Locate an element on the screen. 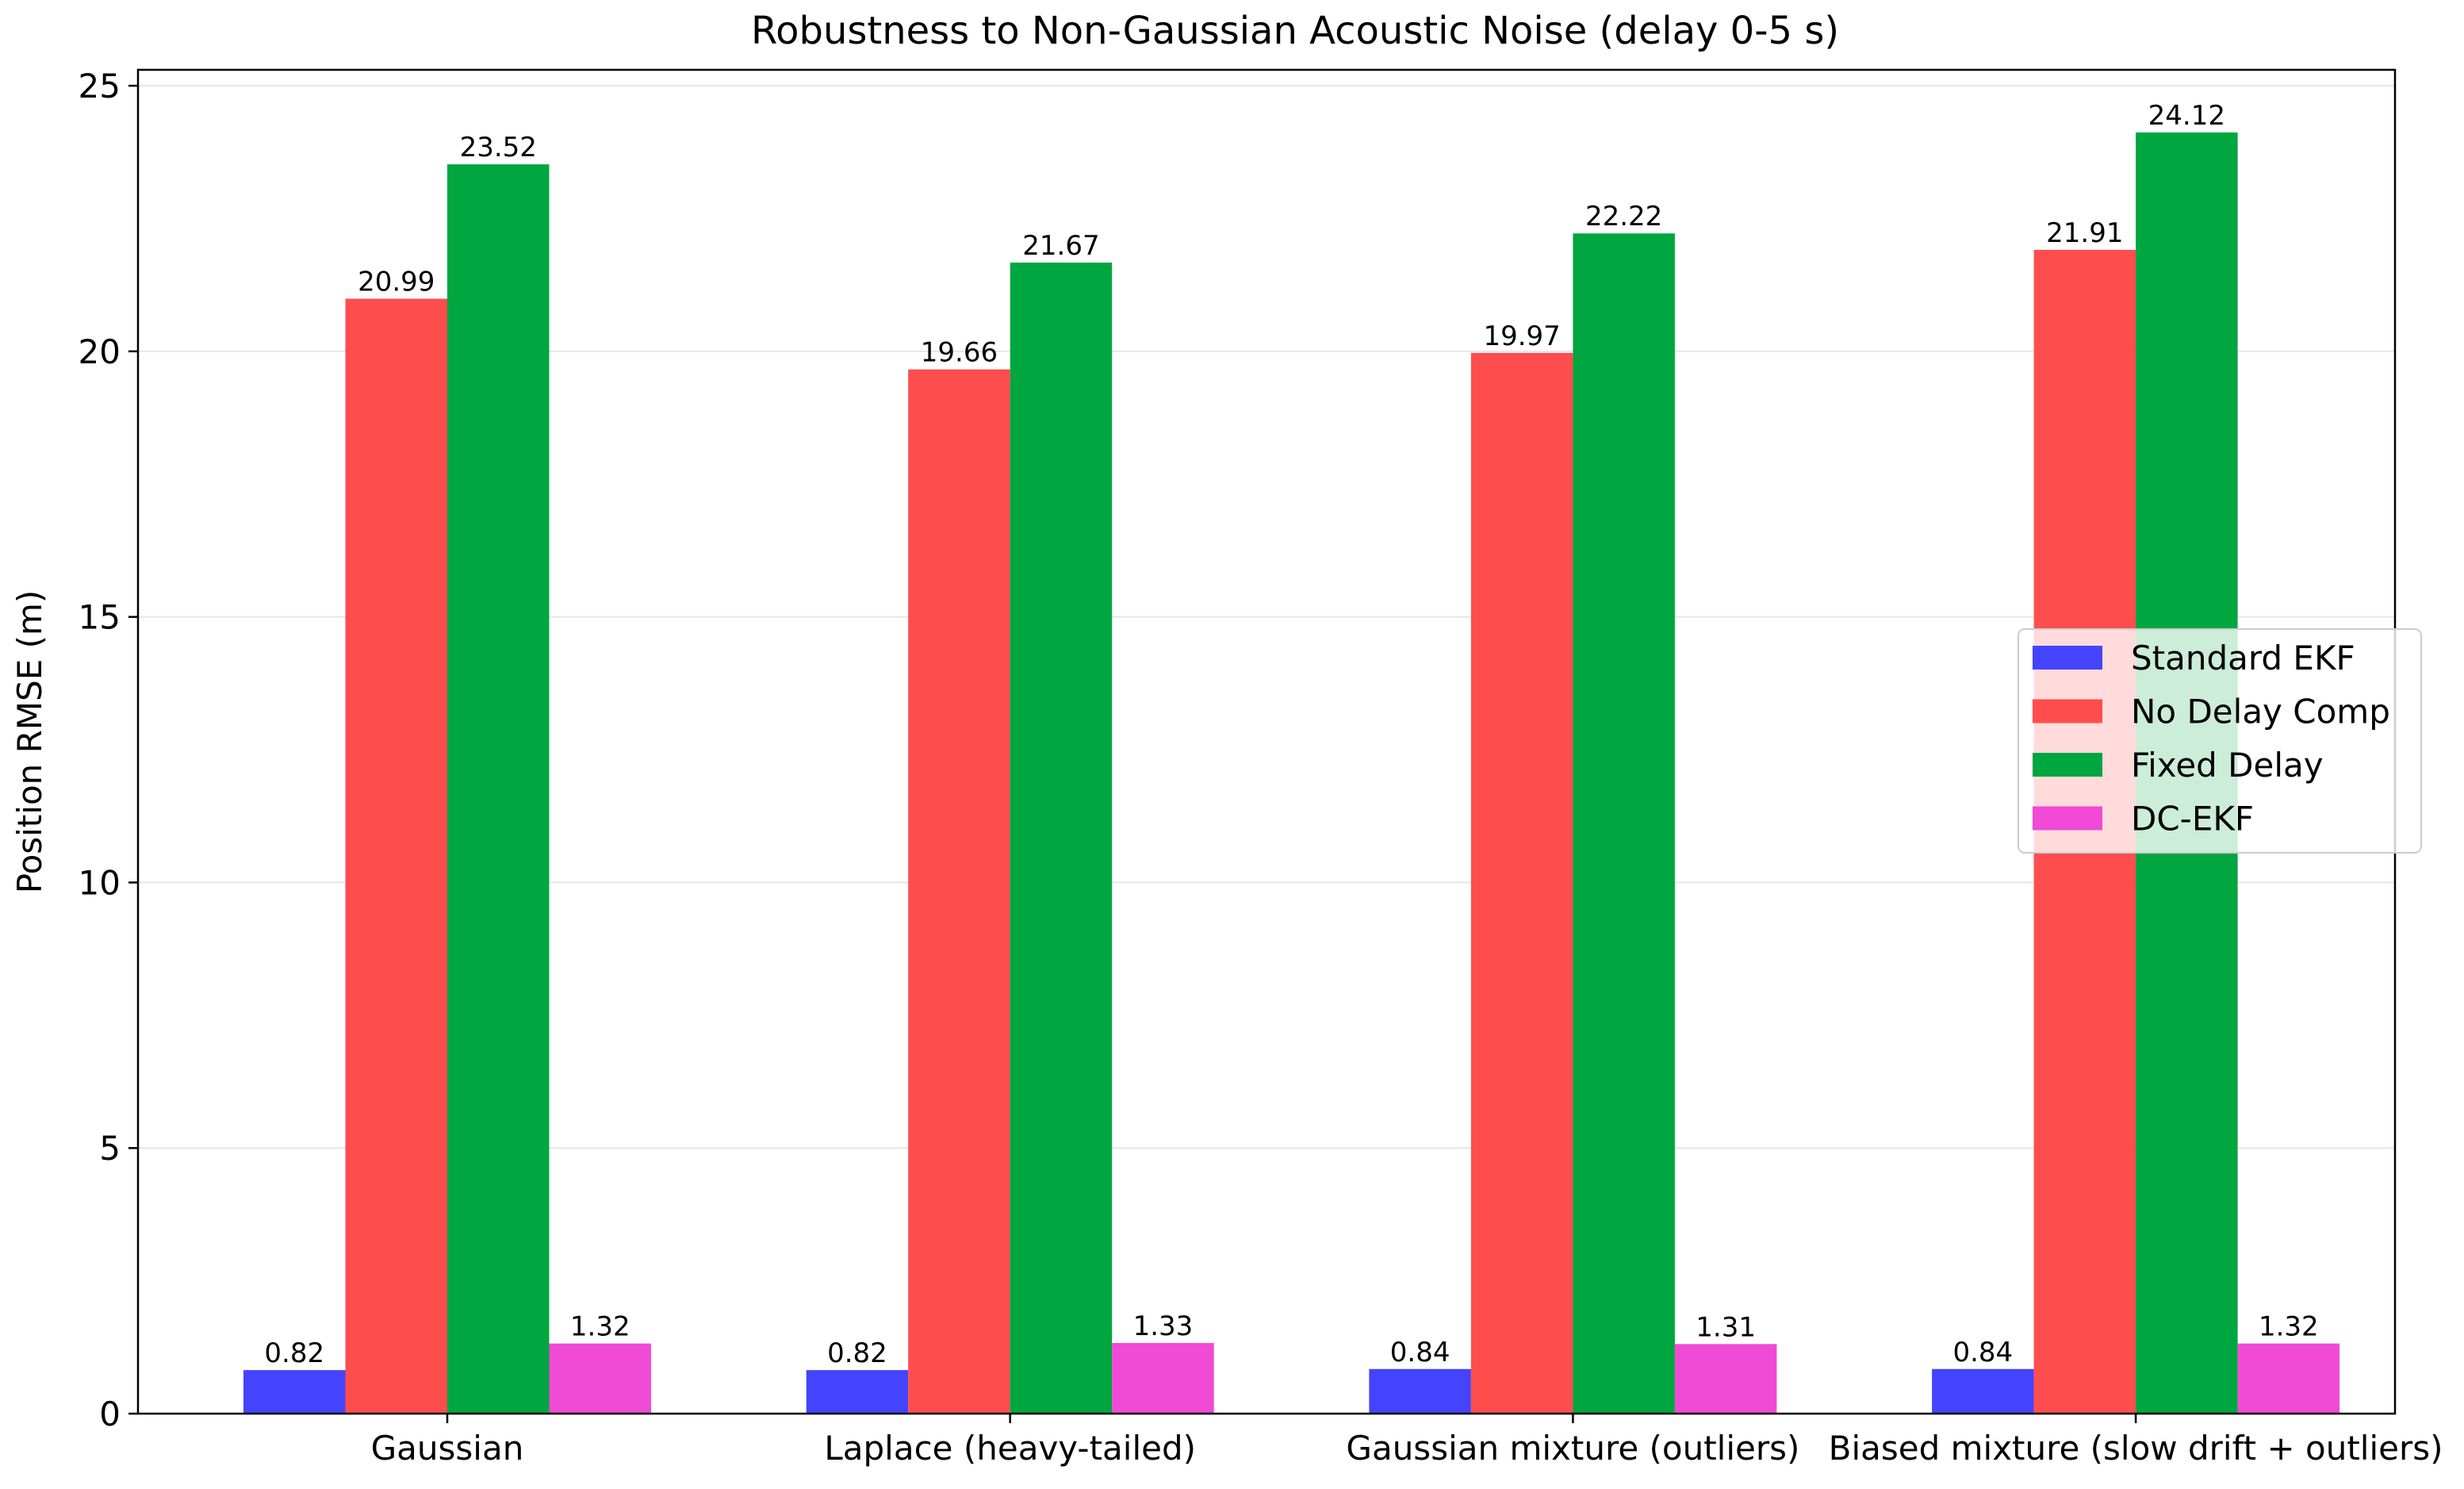 The height and width of the screenshot is (1489, 2464). bar-value-label: 20.99 is located at coordinates (396, 282).